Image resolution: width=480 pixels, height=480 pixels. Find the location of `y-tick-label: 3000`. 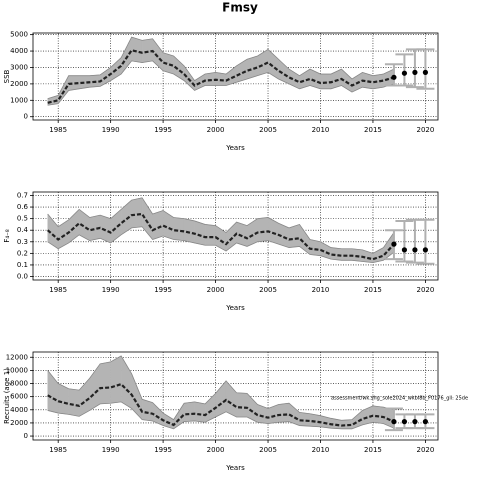

y-tick-label: 3000 is located at coordinates (19, 67).